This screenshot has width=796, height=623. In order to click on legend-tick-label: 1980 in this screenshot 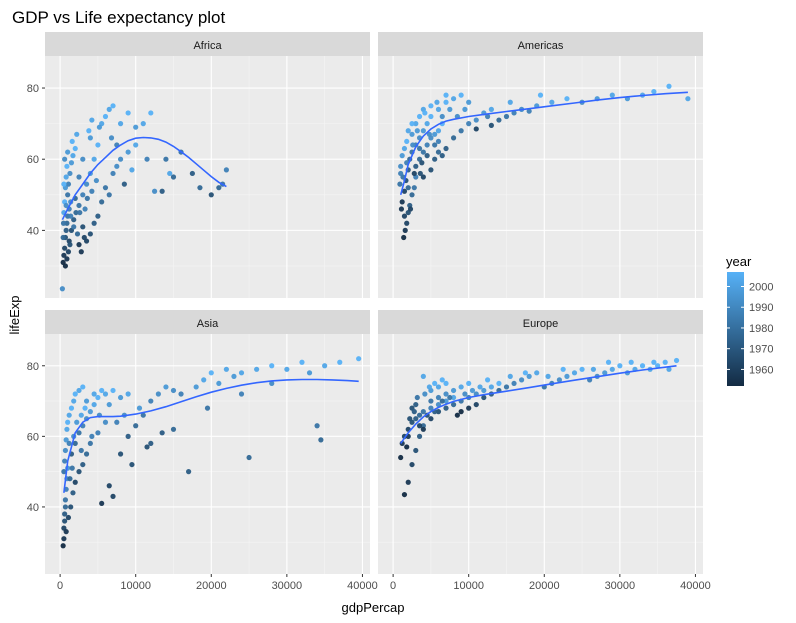, I will do `click(761, 329)`.